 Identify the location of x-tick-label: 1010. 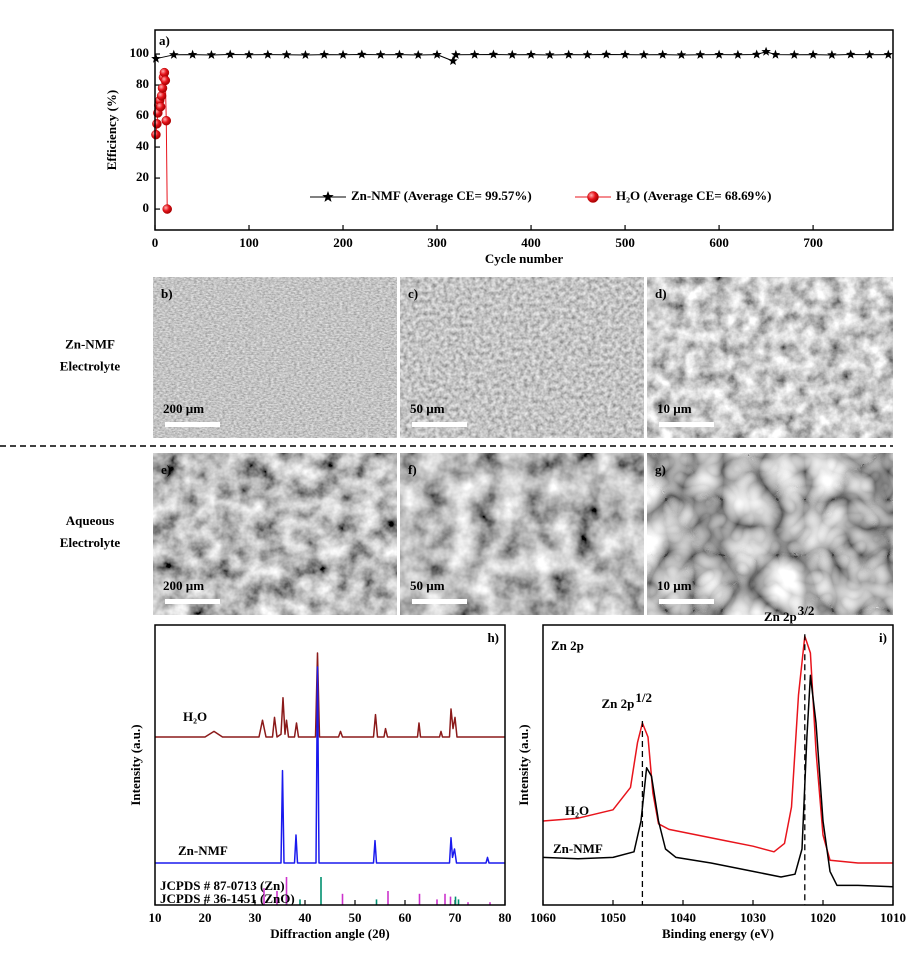
(893, 917).